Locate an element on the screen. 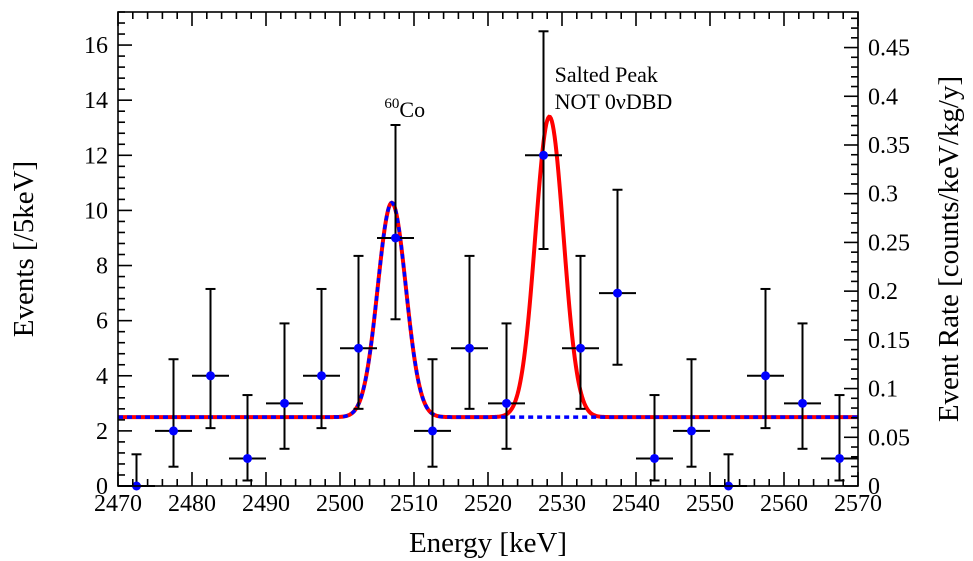 The width and height of the screenshot is (973, 561). x-tick-label: 2510 is located at coordinates (414, 504).